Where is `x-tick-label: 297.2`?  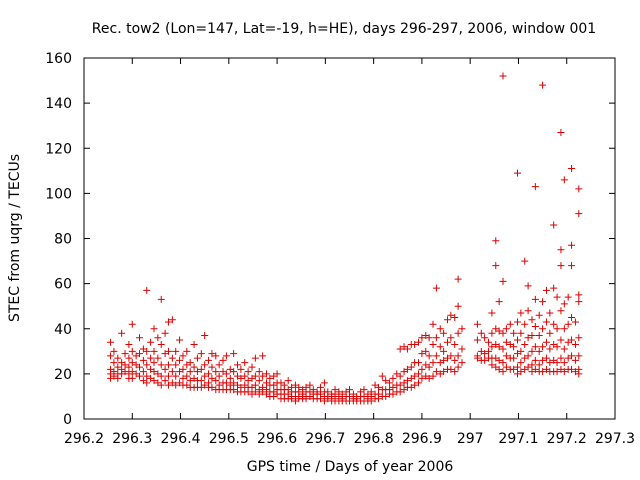 x-tick-label: 297.2 is located at coordinates (567, 439).